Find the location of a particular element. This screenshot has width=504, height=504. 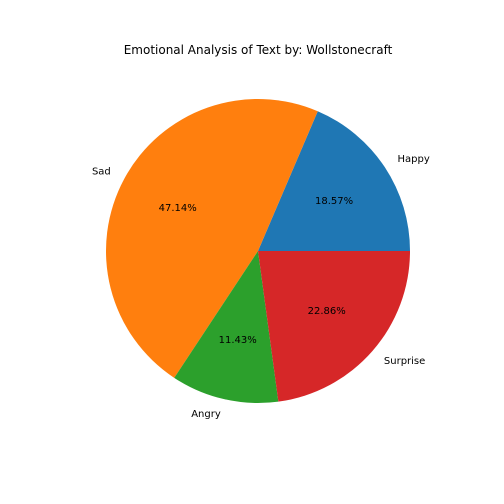

pie-slice-angry is located at coordinates (226, 327).